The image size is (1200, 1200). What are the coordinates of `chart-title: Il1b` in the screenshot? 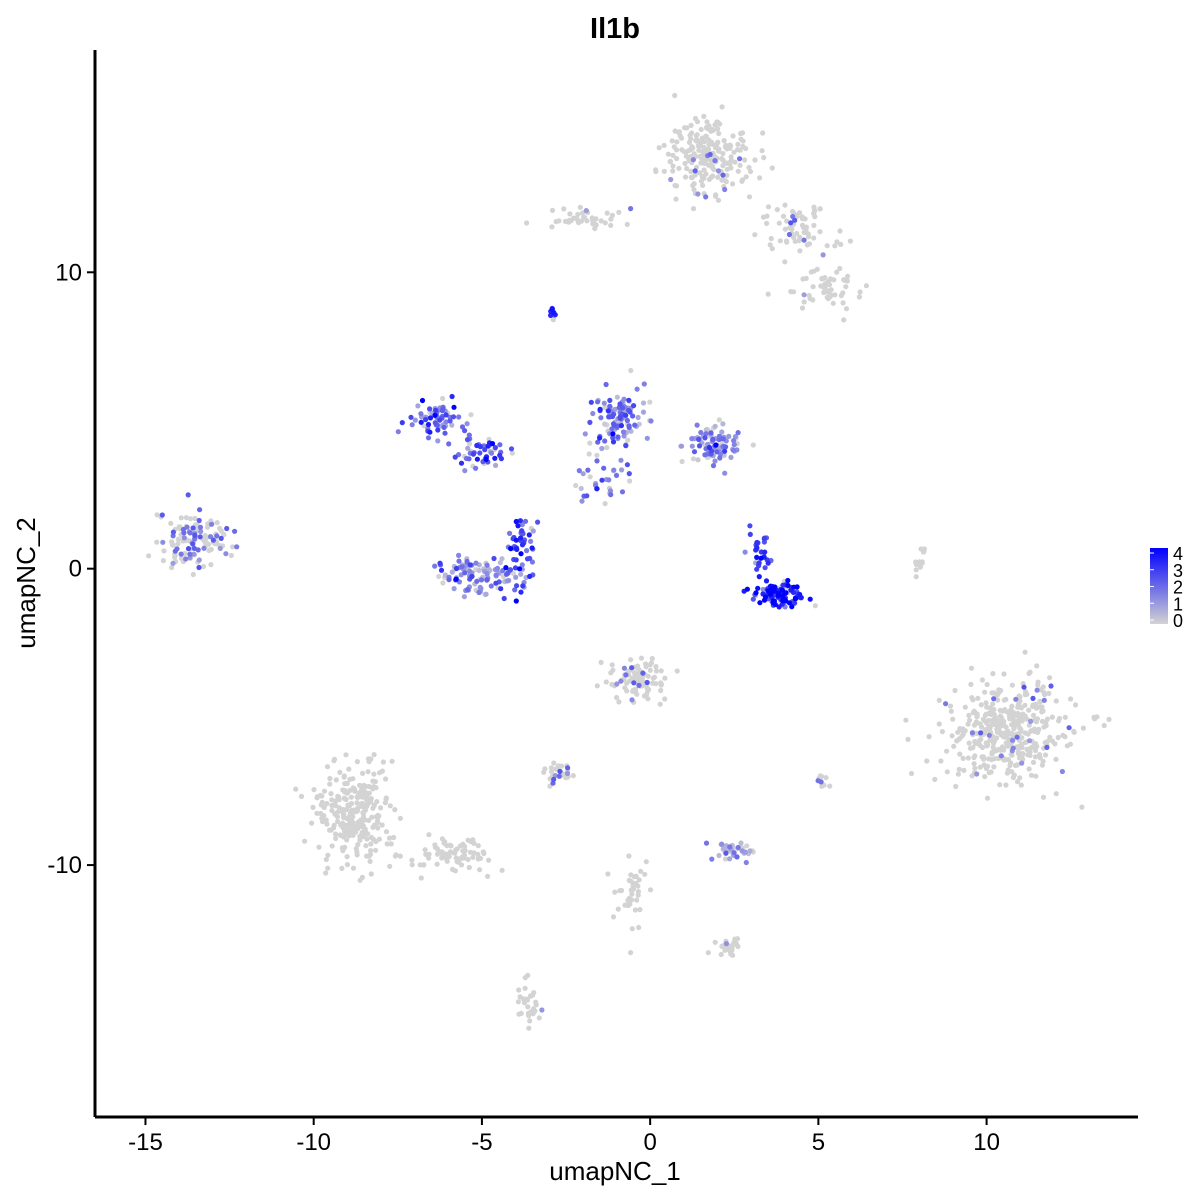 It's located at (615, 29).